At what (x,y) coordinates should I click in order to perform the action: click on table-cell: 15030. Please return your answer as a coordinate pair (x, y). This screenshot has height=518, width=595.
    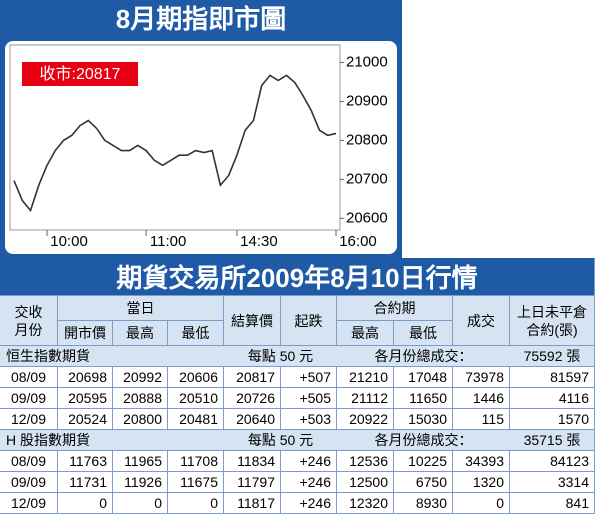
    Looking at the image, I should click on (423, 419).